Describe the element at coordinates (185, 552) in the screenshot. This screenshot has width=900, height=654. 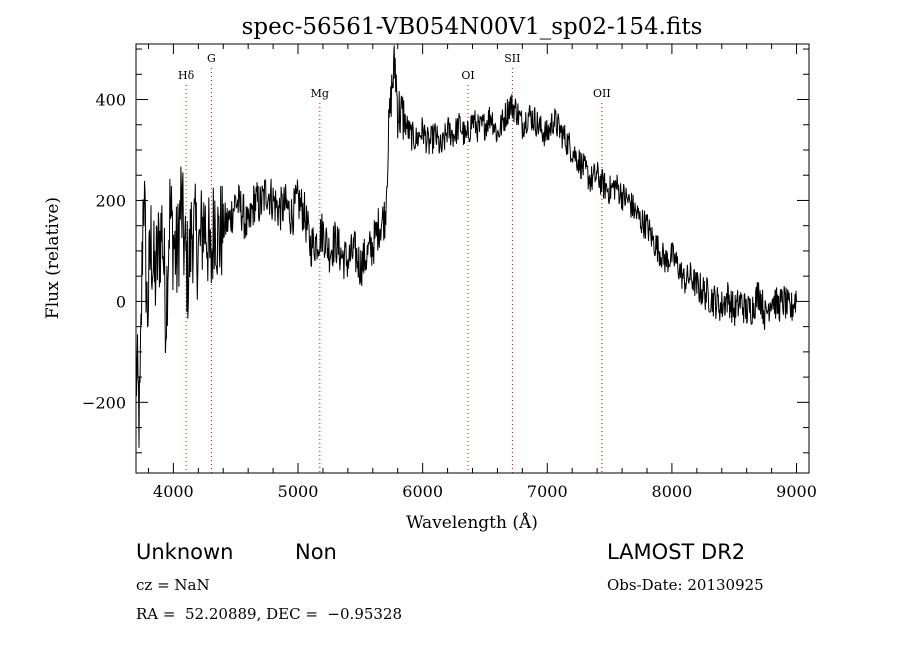
I see `spectral-class: Unknown` at that location.